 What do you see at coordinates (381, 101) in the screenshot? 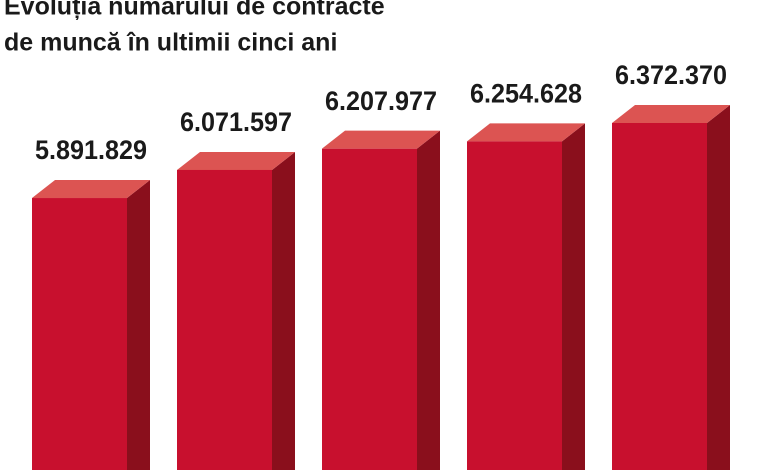
I see `value-label: 6.207.977` at bounding box center [381, 101].